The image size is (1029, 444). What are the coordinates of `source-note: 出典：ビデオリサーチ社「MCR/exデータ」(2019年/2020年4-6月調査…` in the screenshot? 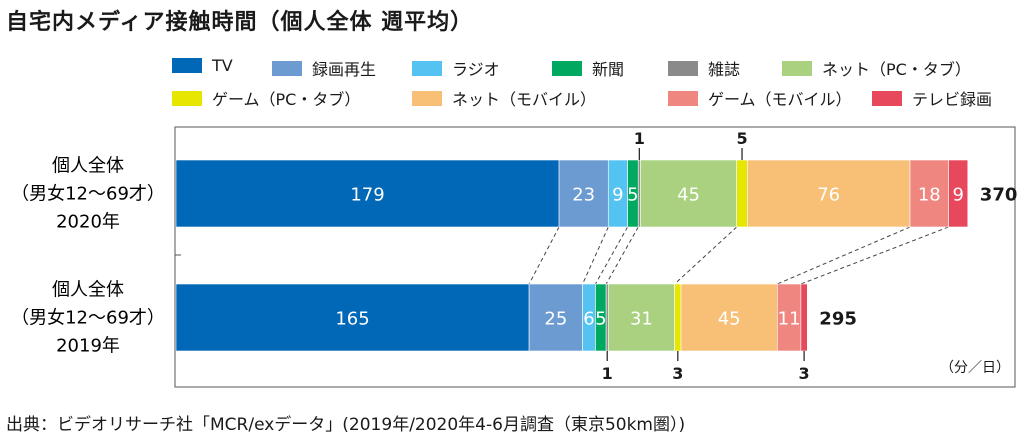 It's located at (346, 425).